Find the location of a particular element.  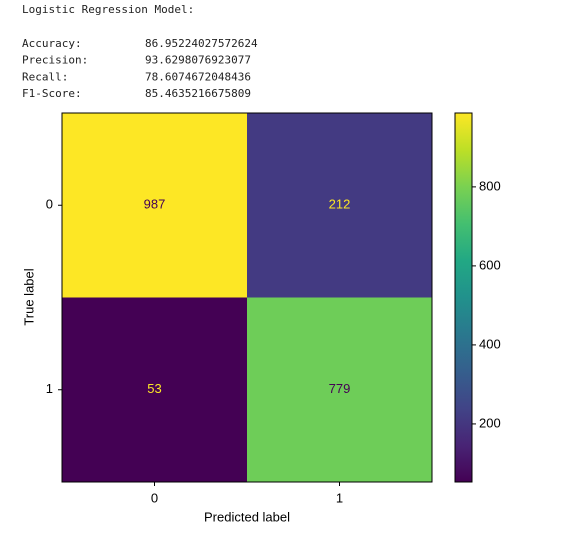

x-tick-label: 1 is located at coordinates (339, 497).